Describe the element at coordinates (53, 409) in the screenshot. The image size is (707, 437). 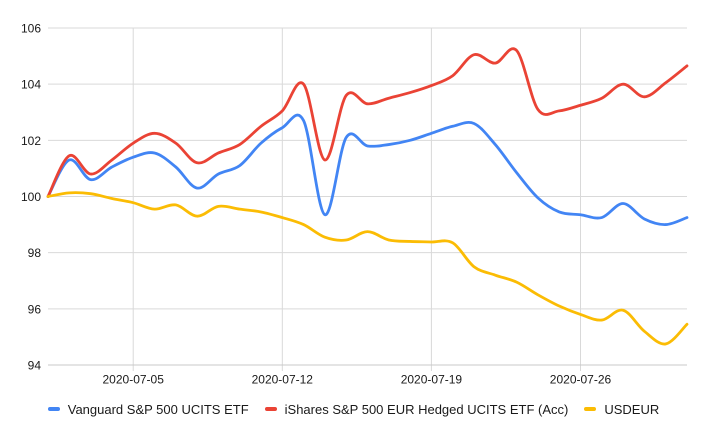
I see `legend-swatch-blue` at that location.